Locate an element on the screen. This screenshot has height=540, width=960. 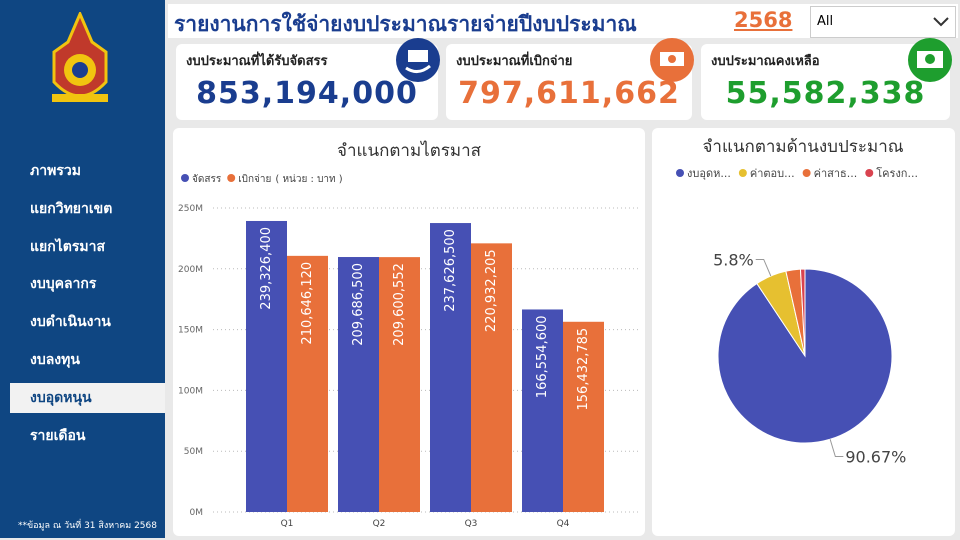
data-label: 156,432,785 is located at coordinates (583, 369).